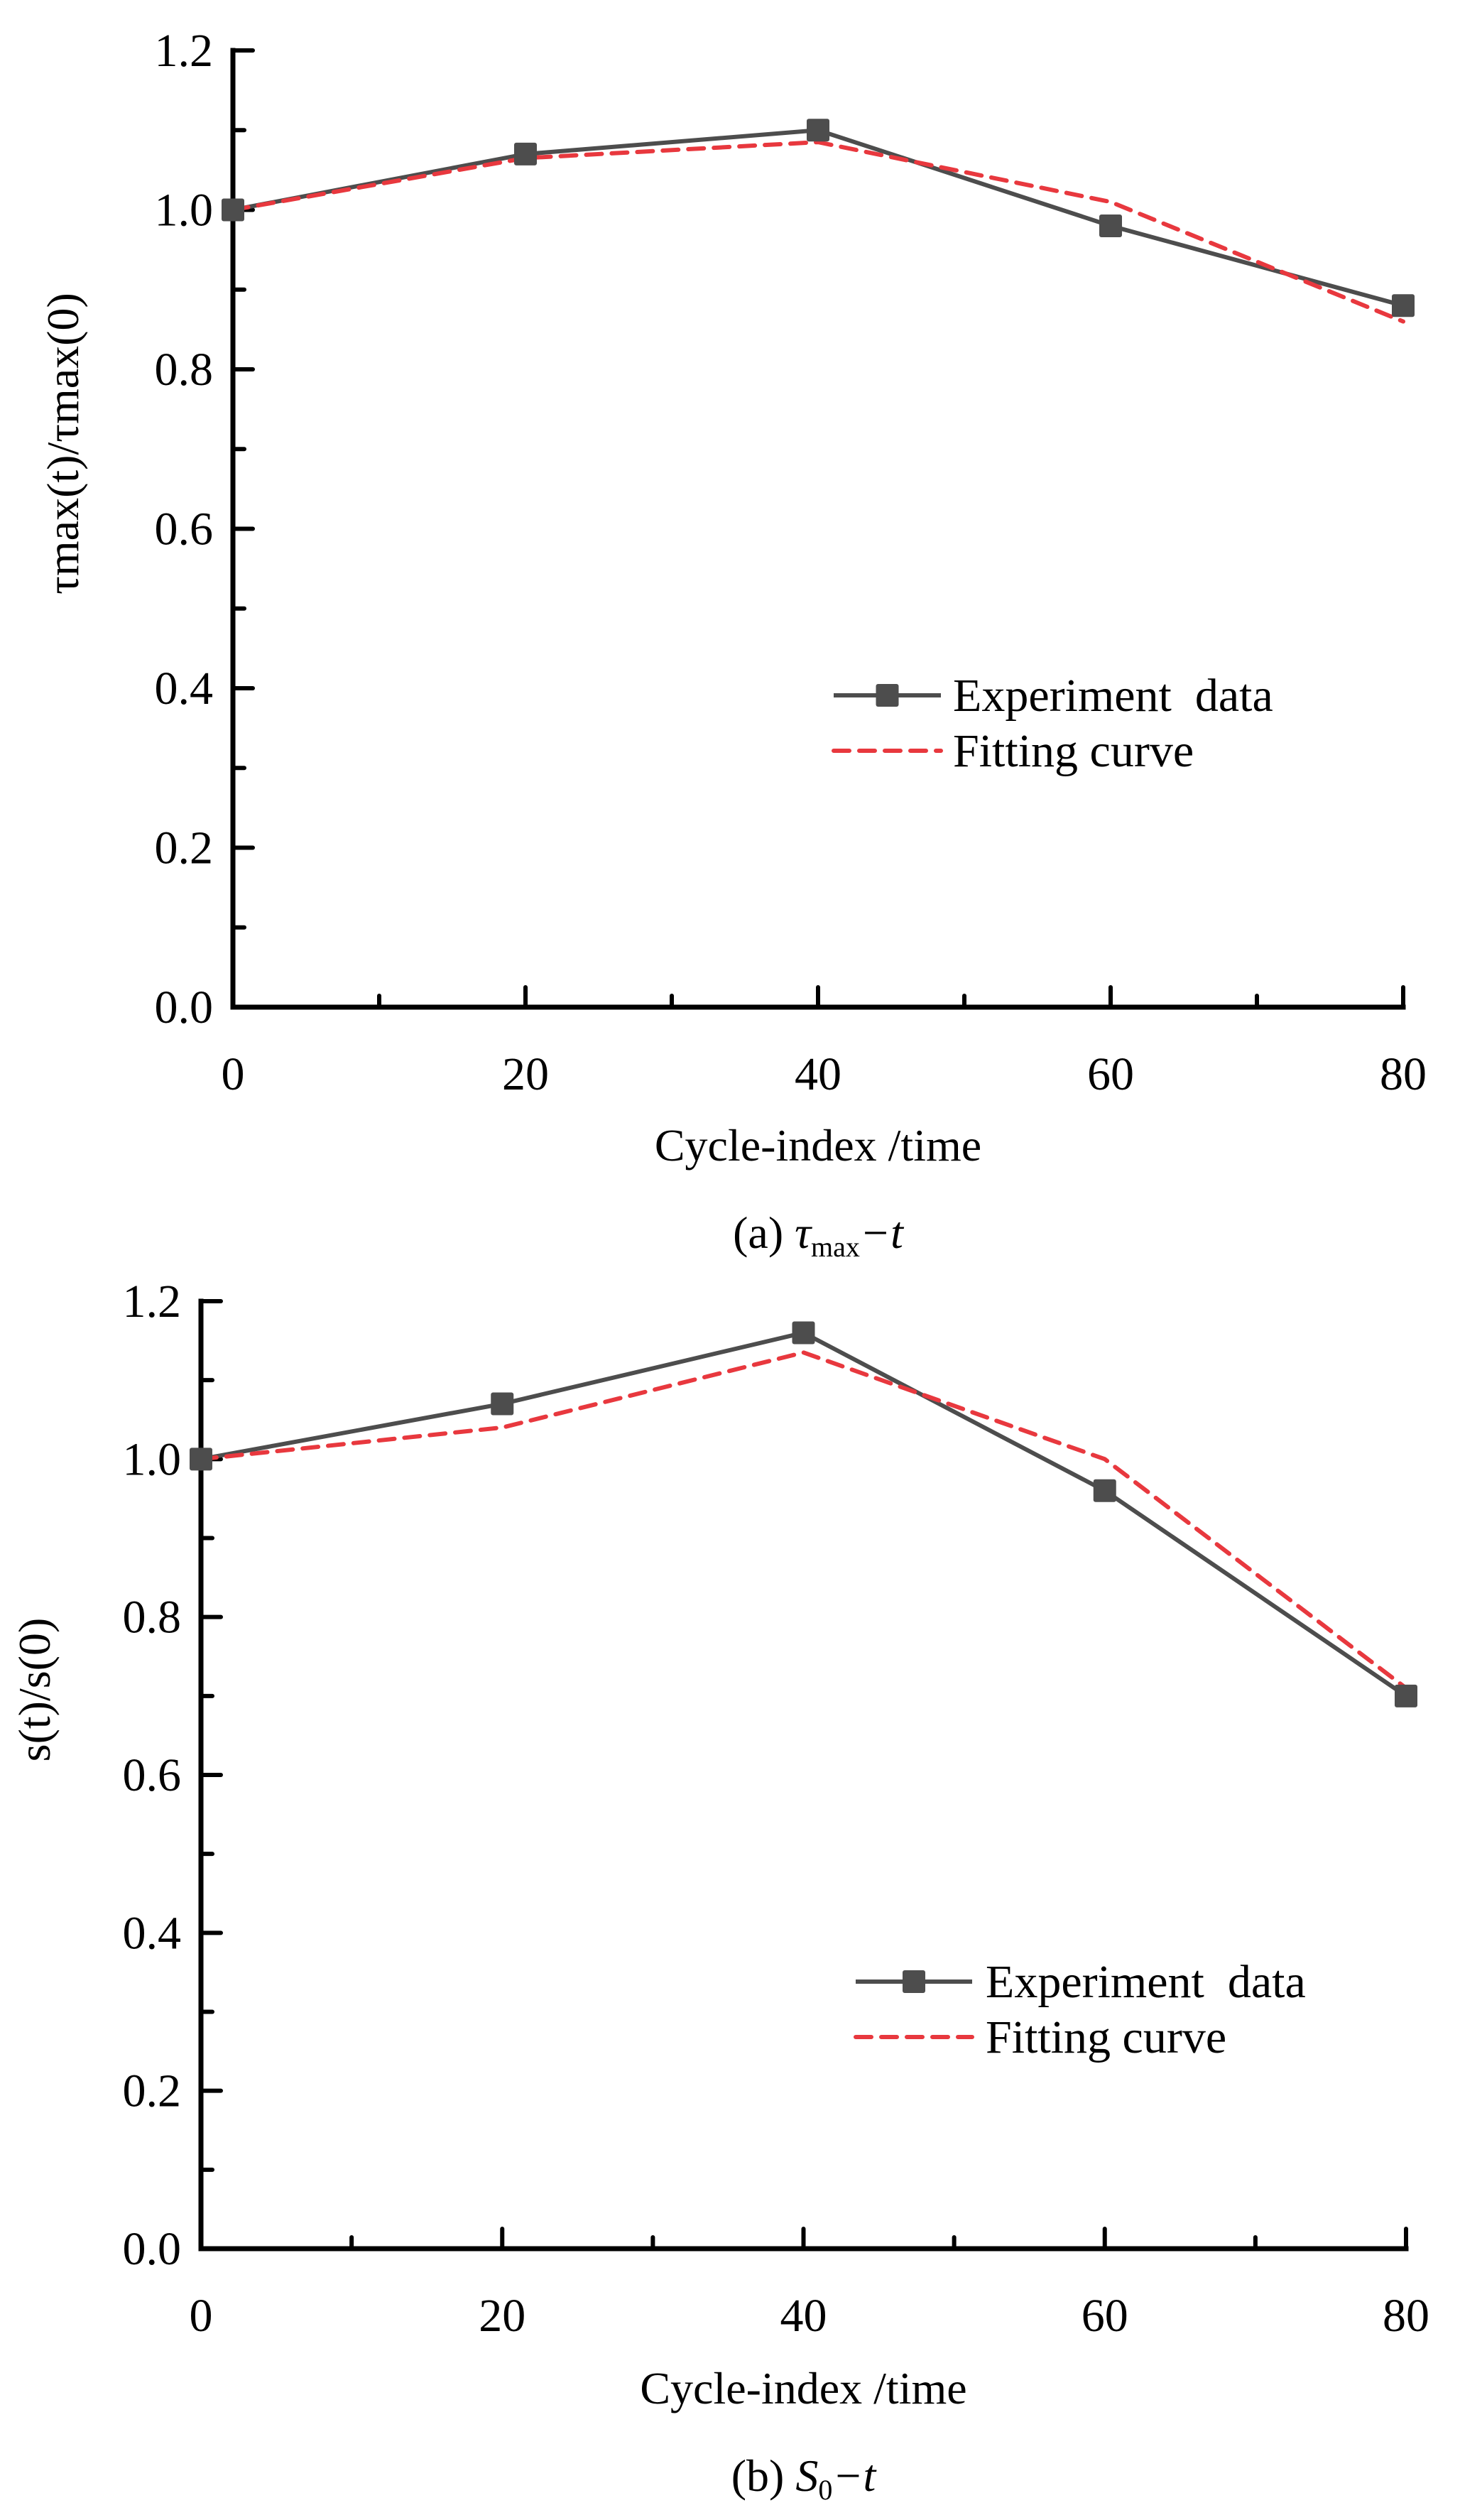 Image resolution: width=1460 pixels, height=2520 pixels. I want to click on panel-caption: (a) τmax−t, so click(819, 1235).